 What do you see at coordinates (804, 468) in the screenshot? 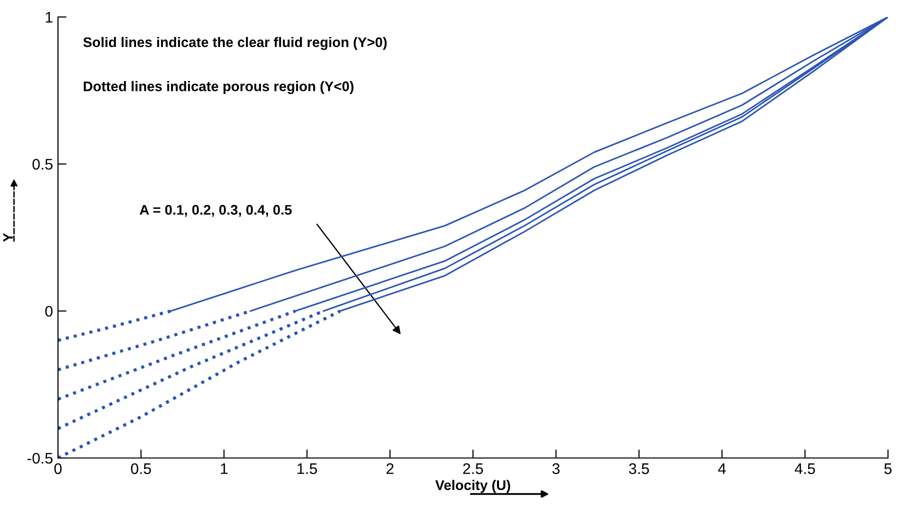
I see `x-tick-label: 4.5` at bounding box center [804, 468].